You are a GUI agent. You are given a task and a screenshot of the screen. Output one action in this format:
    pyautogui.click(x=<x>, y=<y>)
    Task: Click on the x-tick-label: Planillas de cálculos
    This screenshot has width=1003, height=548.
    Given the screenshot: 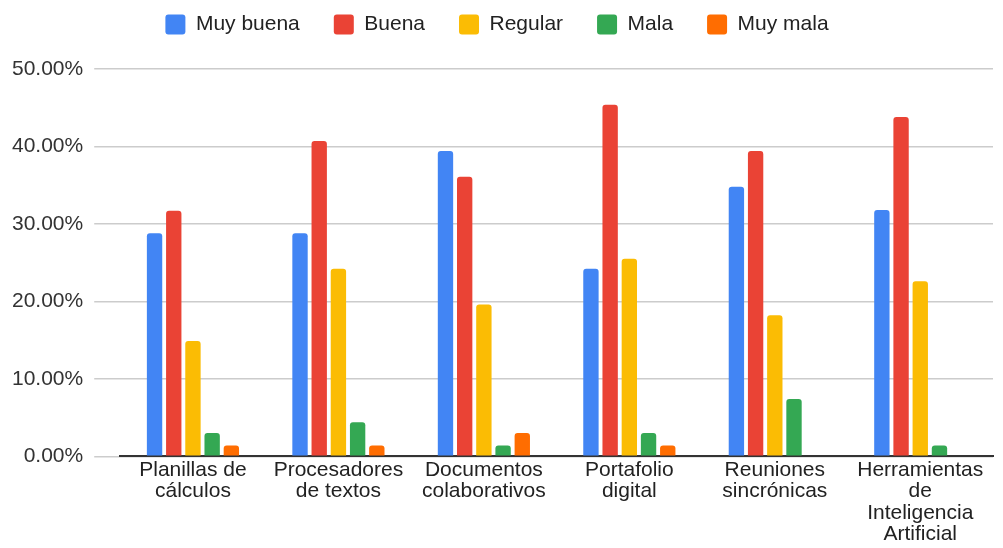 What is the action you would take?
    pyautogui.click(x=193, y=479)
    